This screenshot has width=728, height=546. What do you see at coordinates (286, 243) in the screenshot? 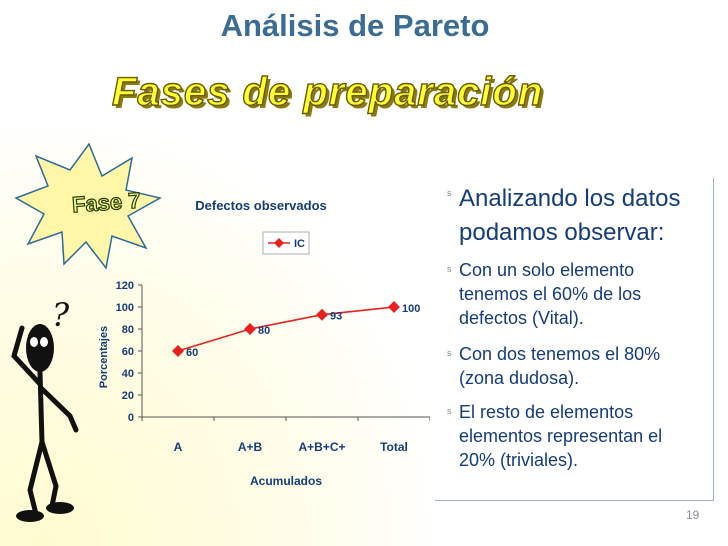
I see `chart-legend: IC` at bounding box center [286, 243].